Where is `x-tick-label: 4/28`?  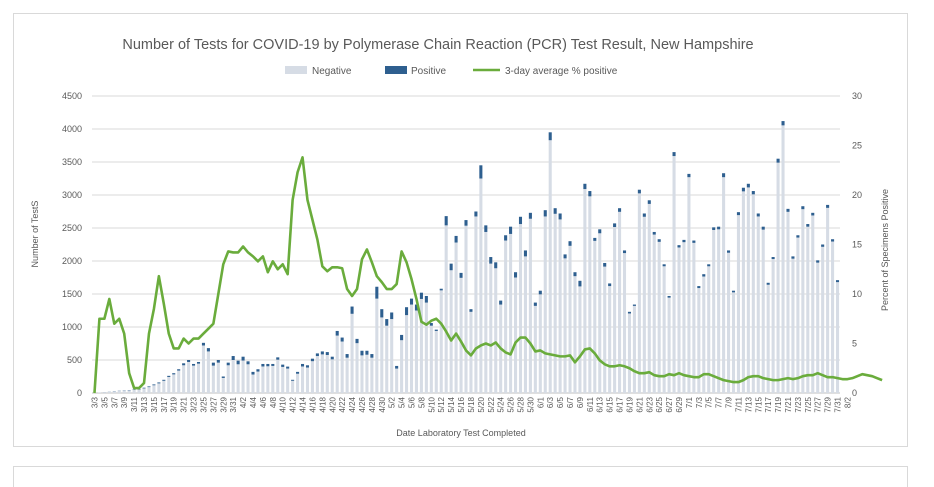 x-tick-label: 4/28 is located at coordinates (372, 404).